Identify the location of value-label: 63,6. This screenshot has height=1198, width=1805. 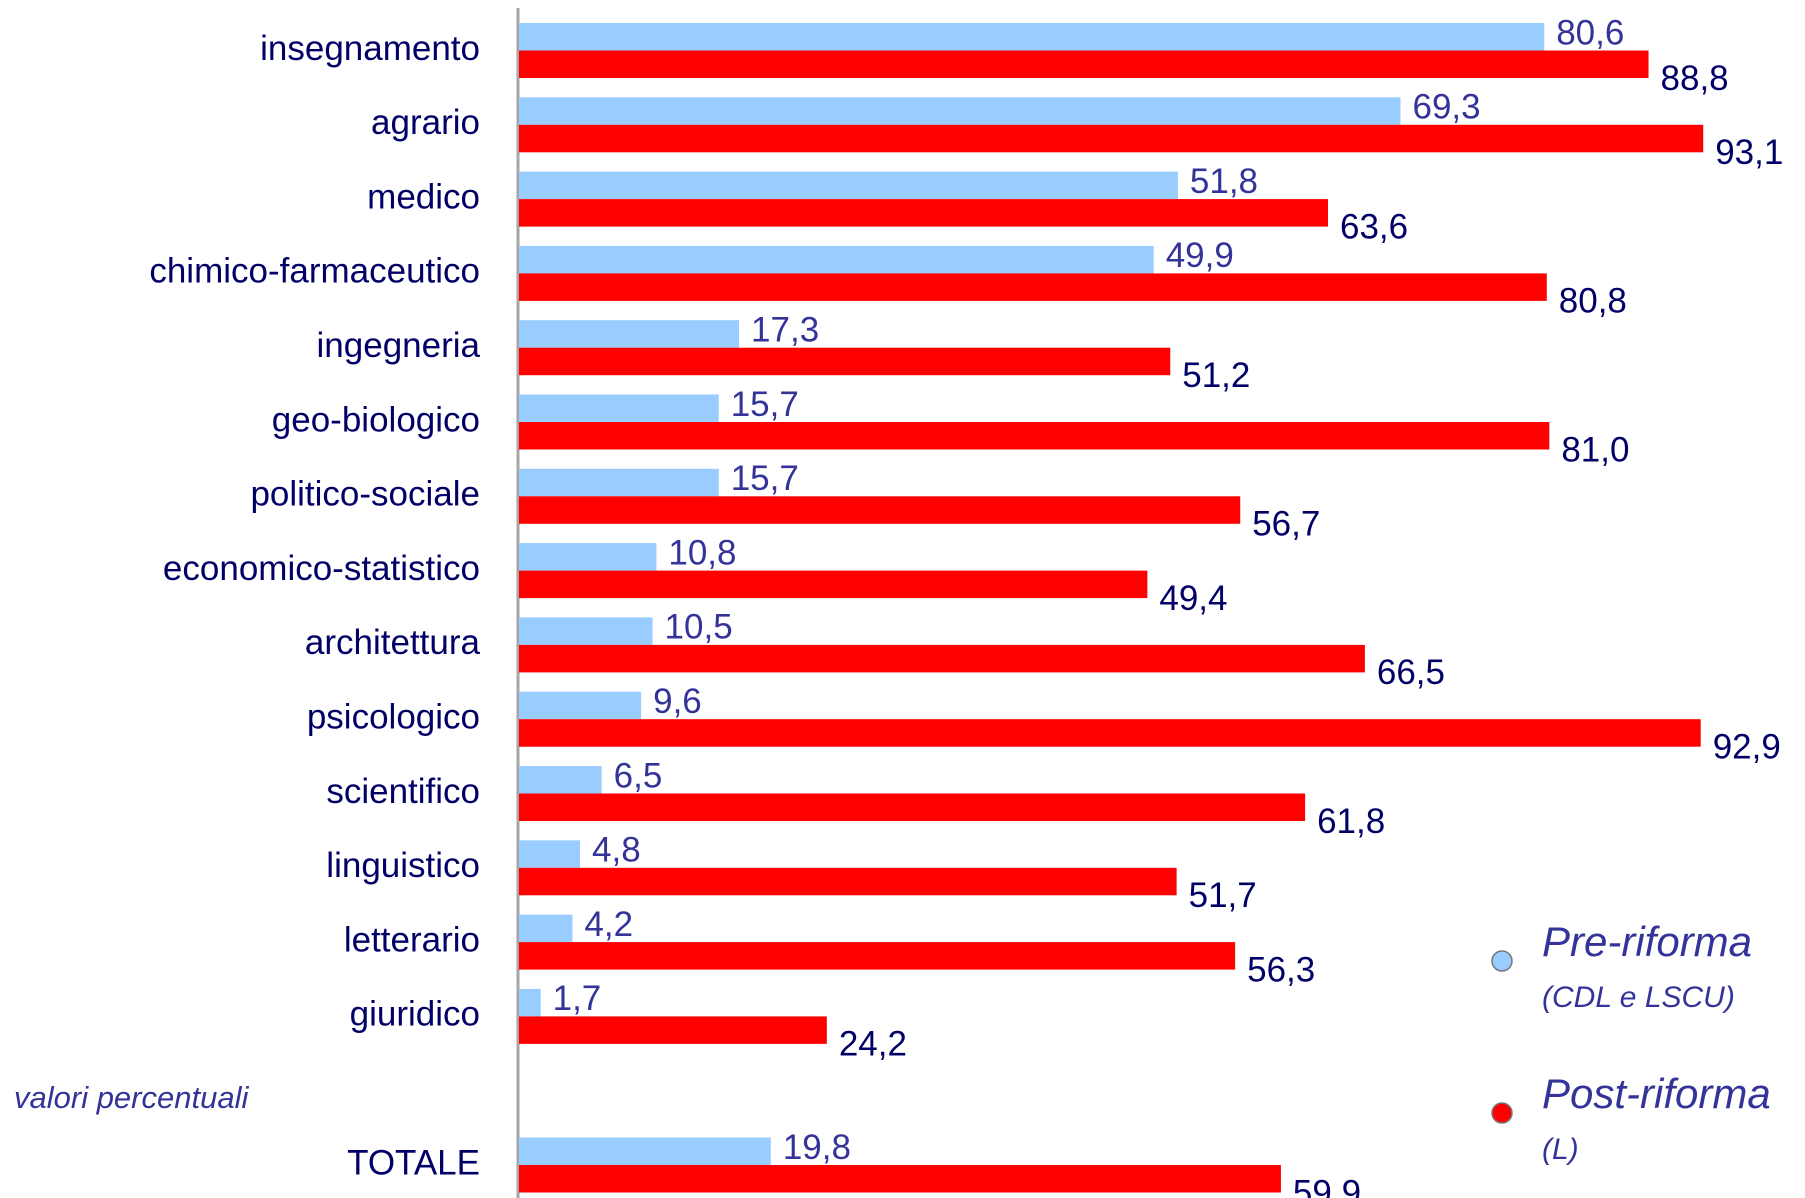
(1374, 226).